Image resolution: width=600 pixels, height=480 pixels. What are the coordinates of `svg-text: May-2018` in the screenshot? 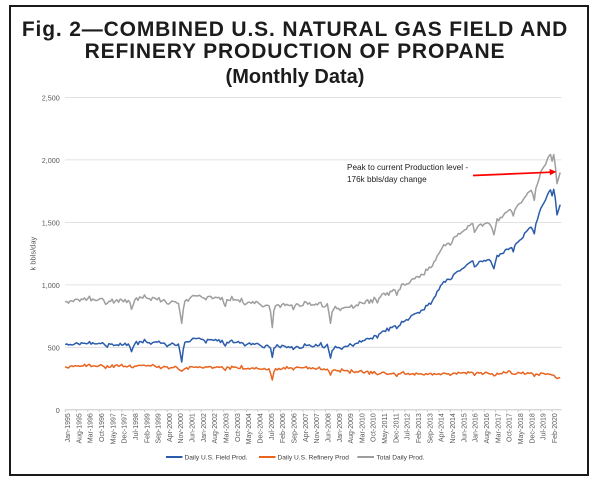 It's located at (521, 428).